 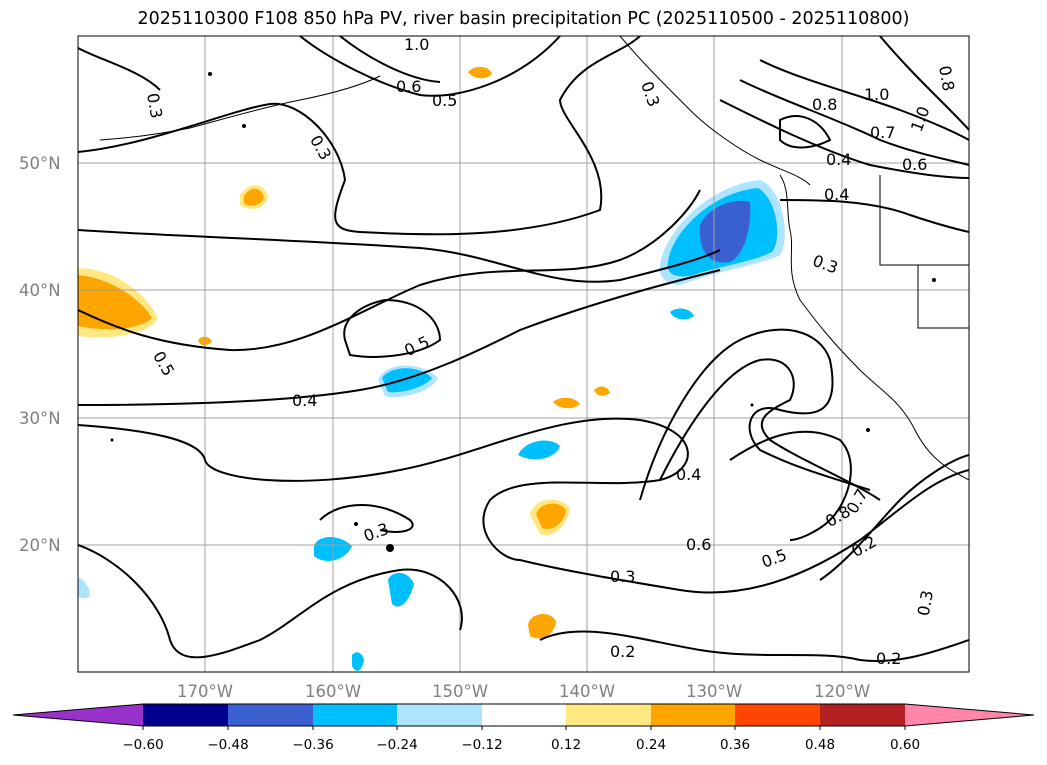 I want to click on lat-label: 30°N, so click(x=40, y=418).